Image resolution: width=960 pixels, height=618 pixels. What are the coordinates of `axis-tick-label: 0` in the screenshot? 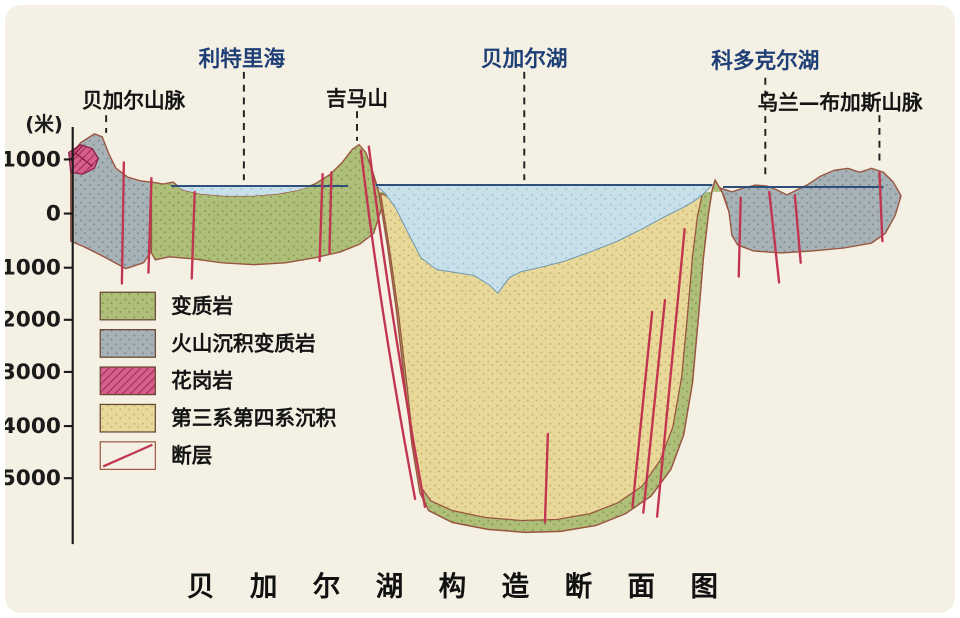 It's located at (53, 213).